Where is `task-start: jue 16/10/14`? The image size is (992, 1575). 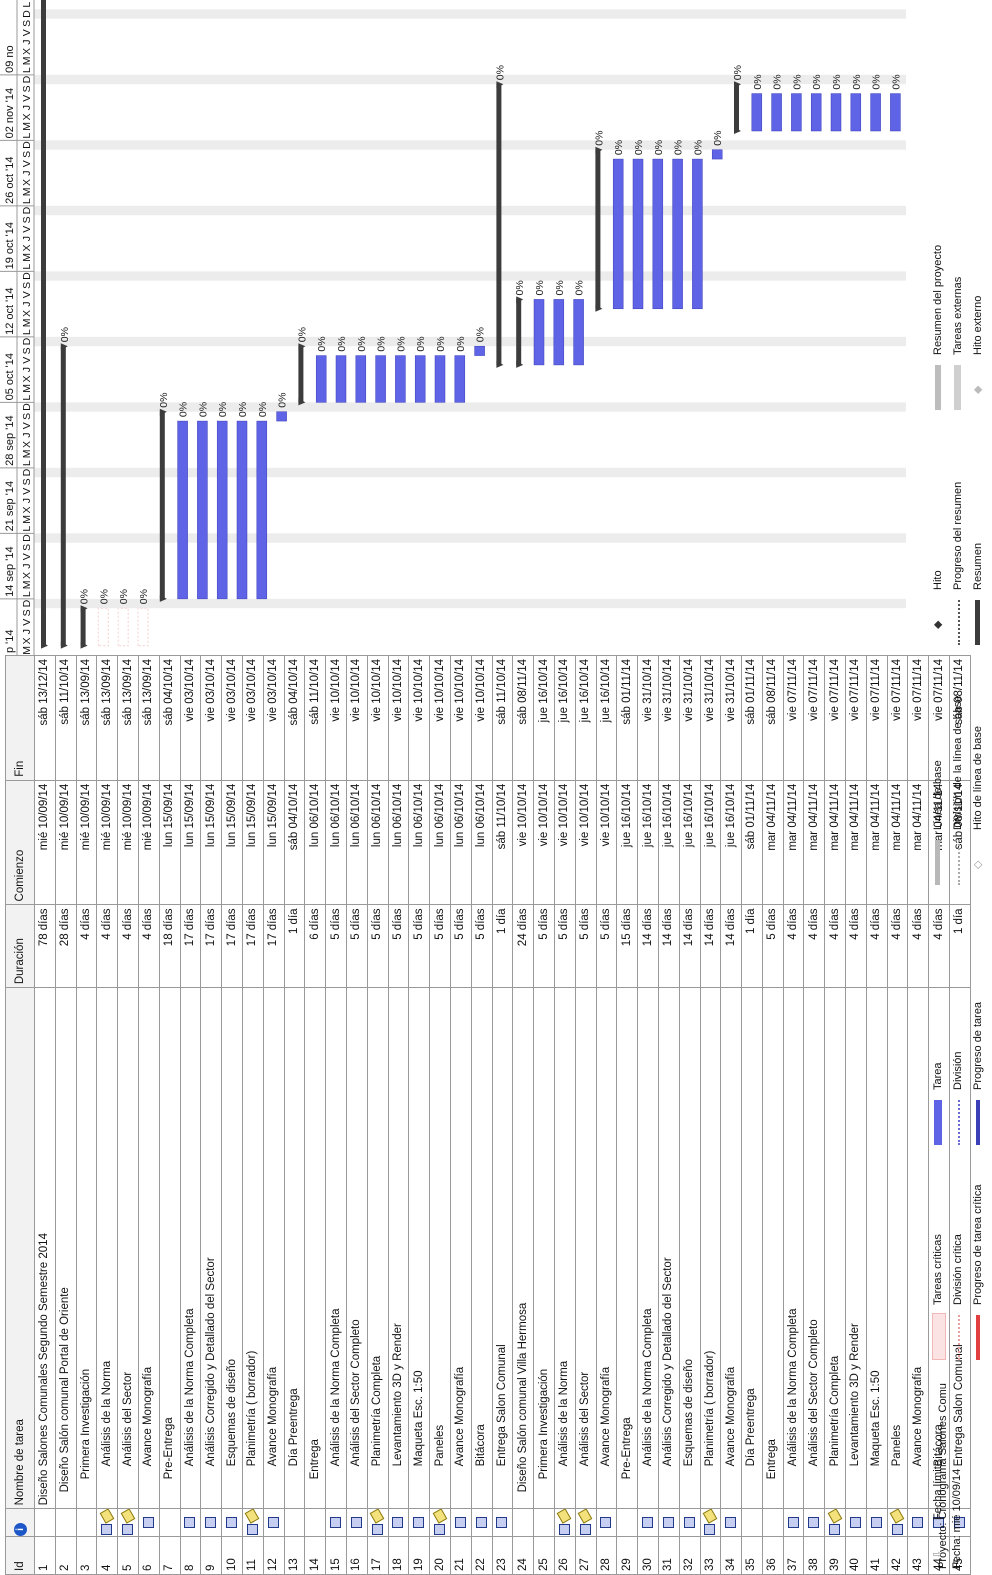
task-start: jue 16/10/14 is located at coordinates (689, 842).